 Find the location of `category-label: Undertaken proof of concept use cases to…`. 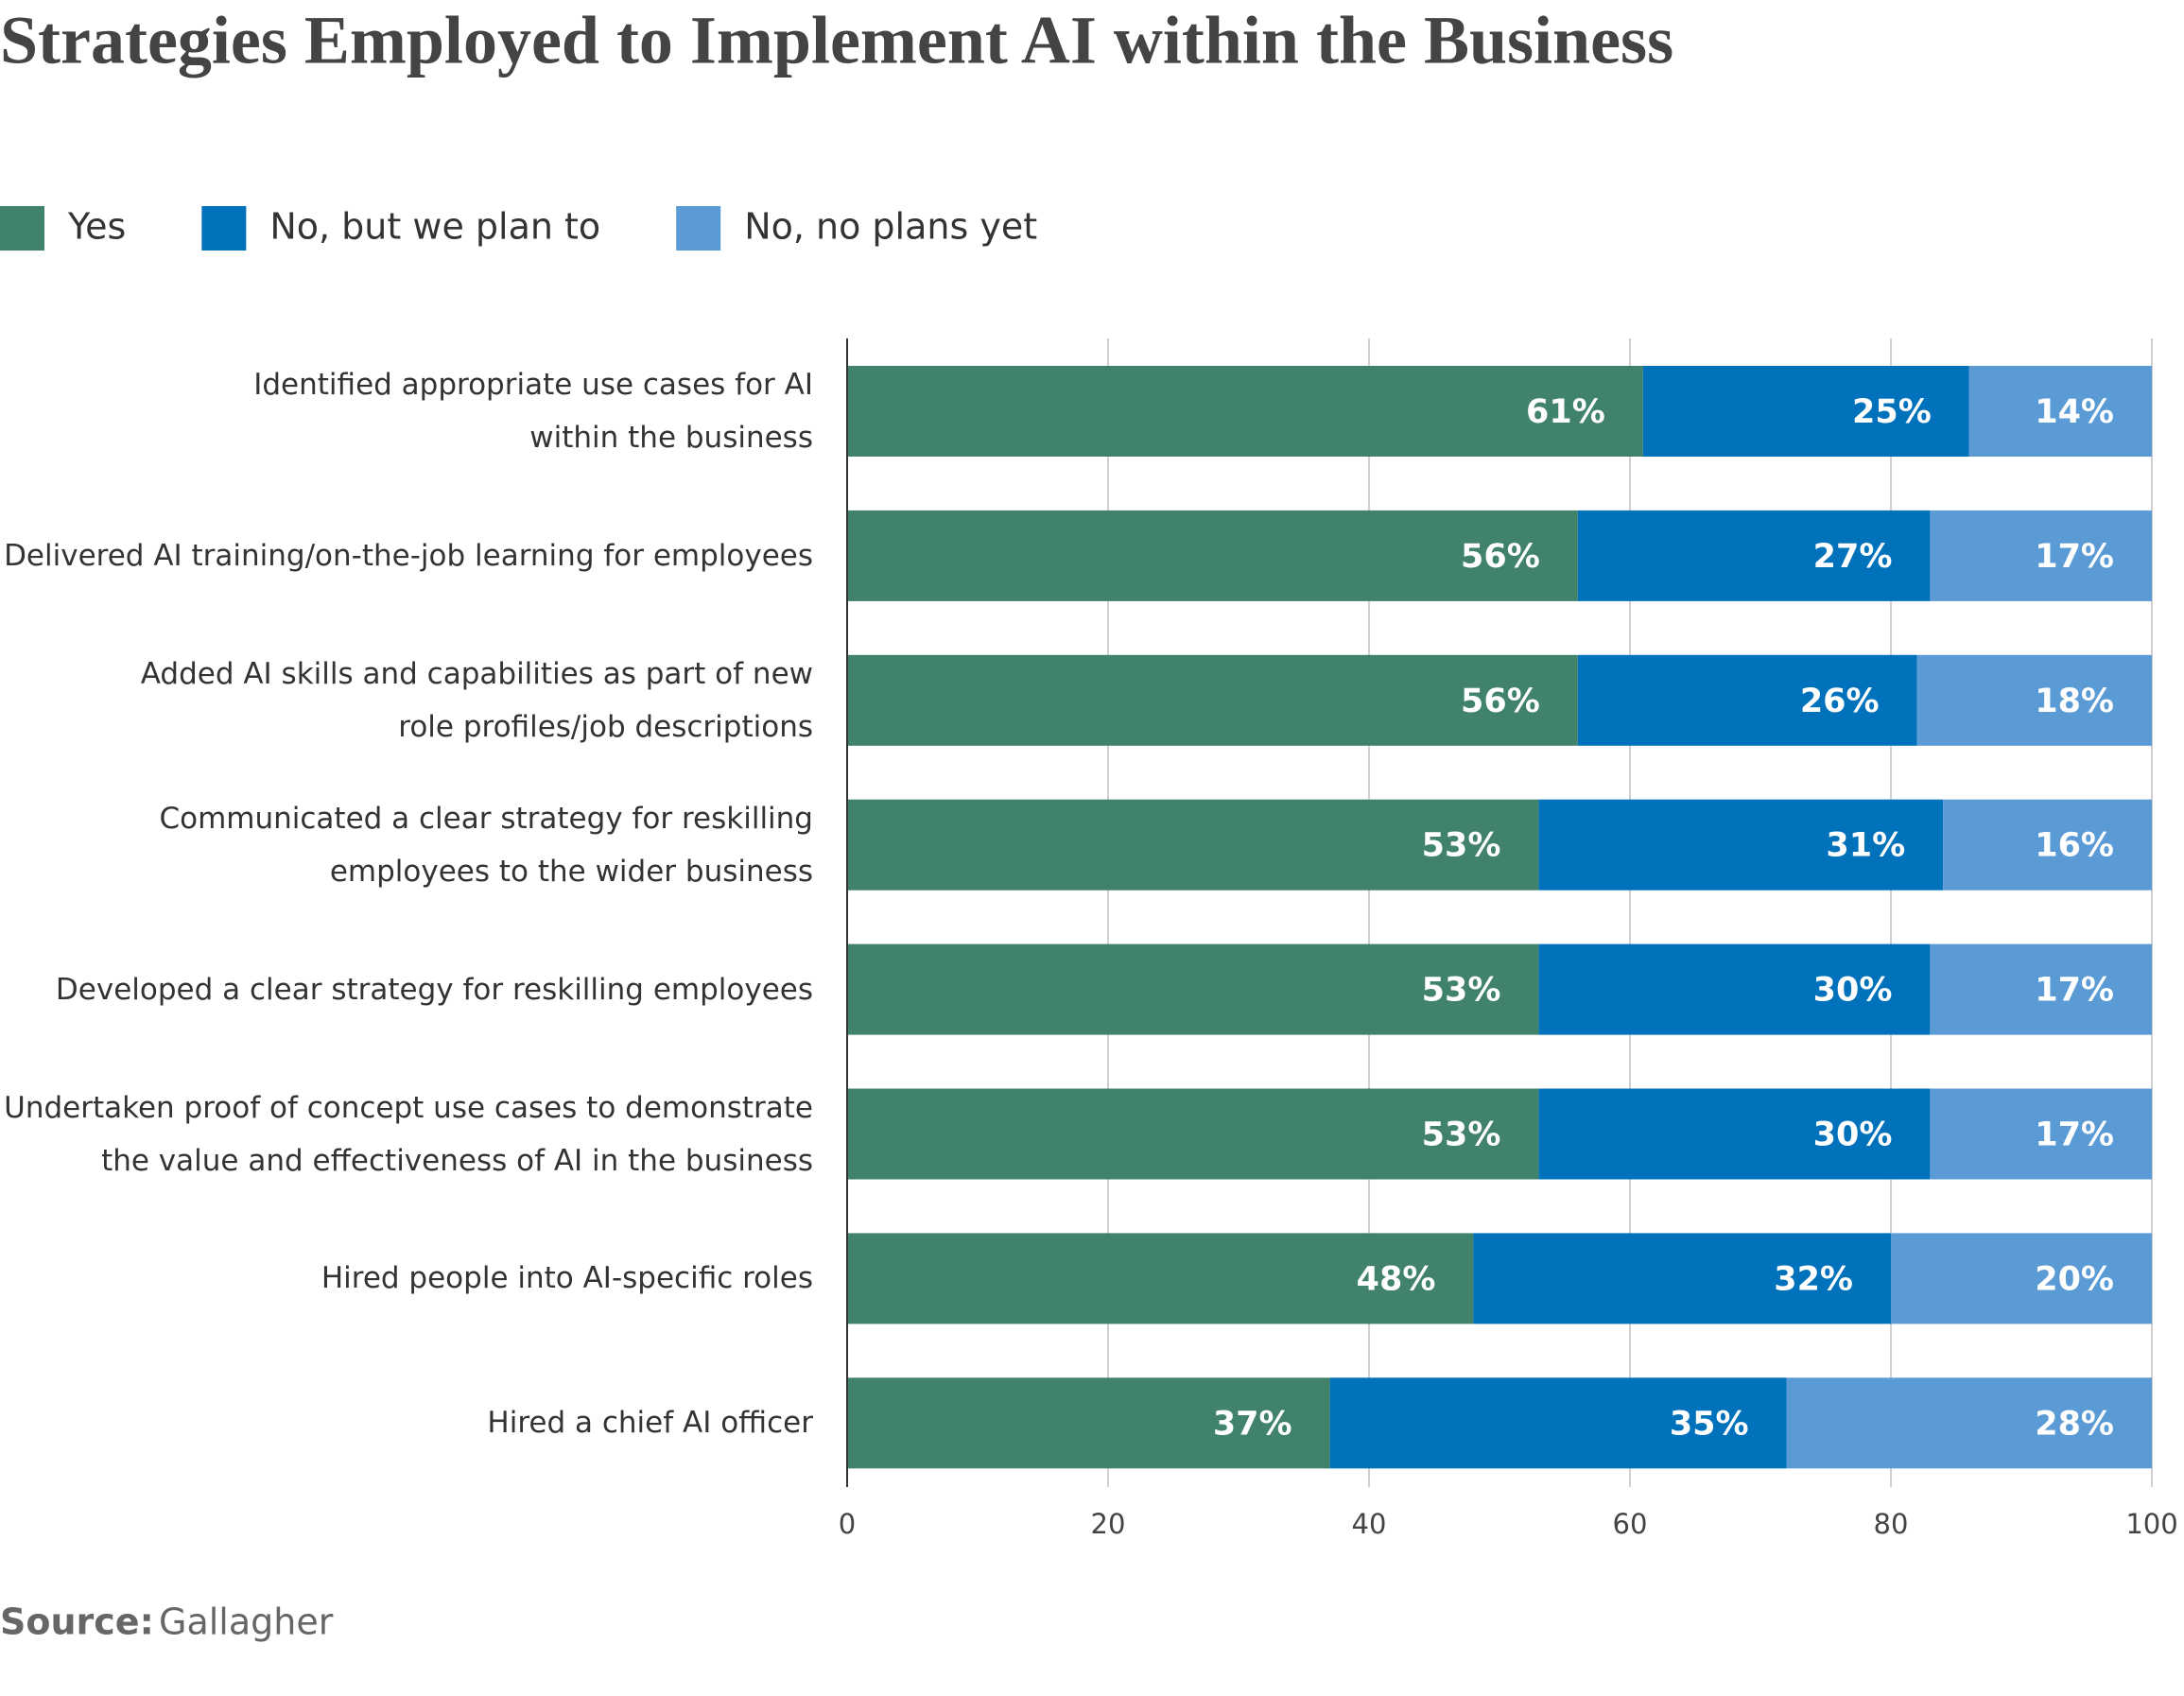

category-label: Undertaken proof of concept use cases to… is located at coordinates (408, 1134).